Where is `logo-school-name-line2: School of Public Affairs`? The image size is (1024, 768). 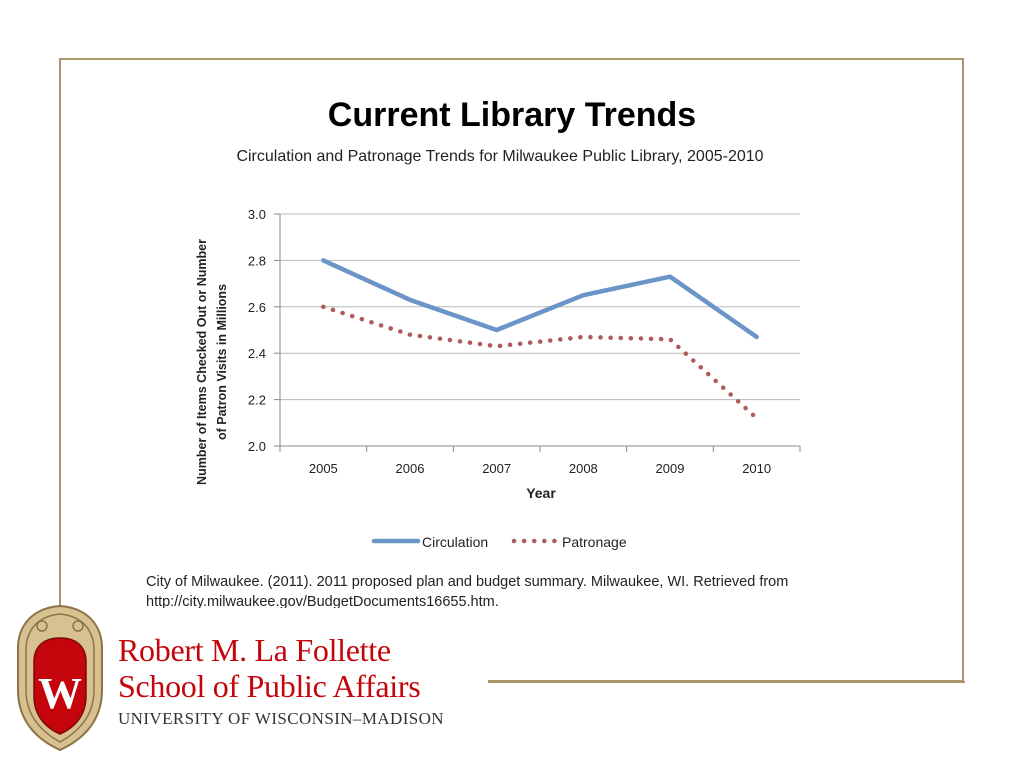 logo-school-name-line2: School of Public Affairs is located at coordinates (269, 686).